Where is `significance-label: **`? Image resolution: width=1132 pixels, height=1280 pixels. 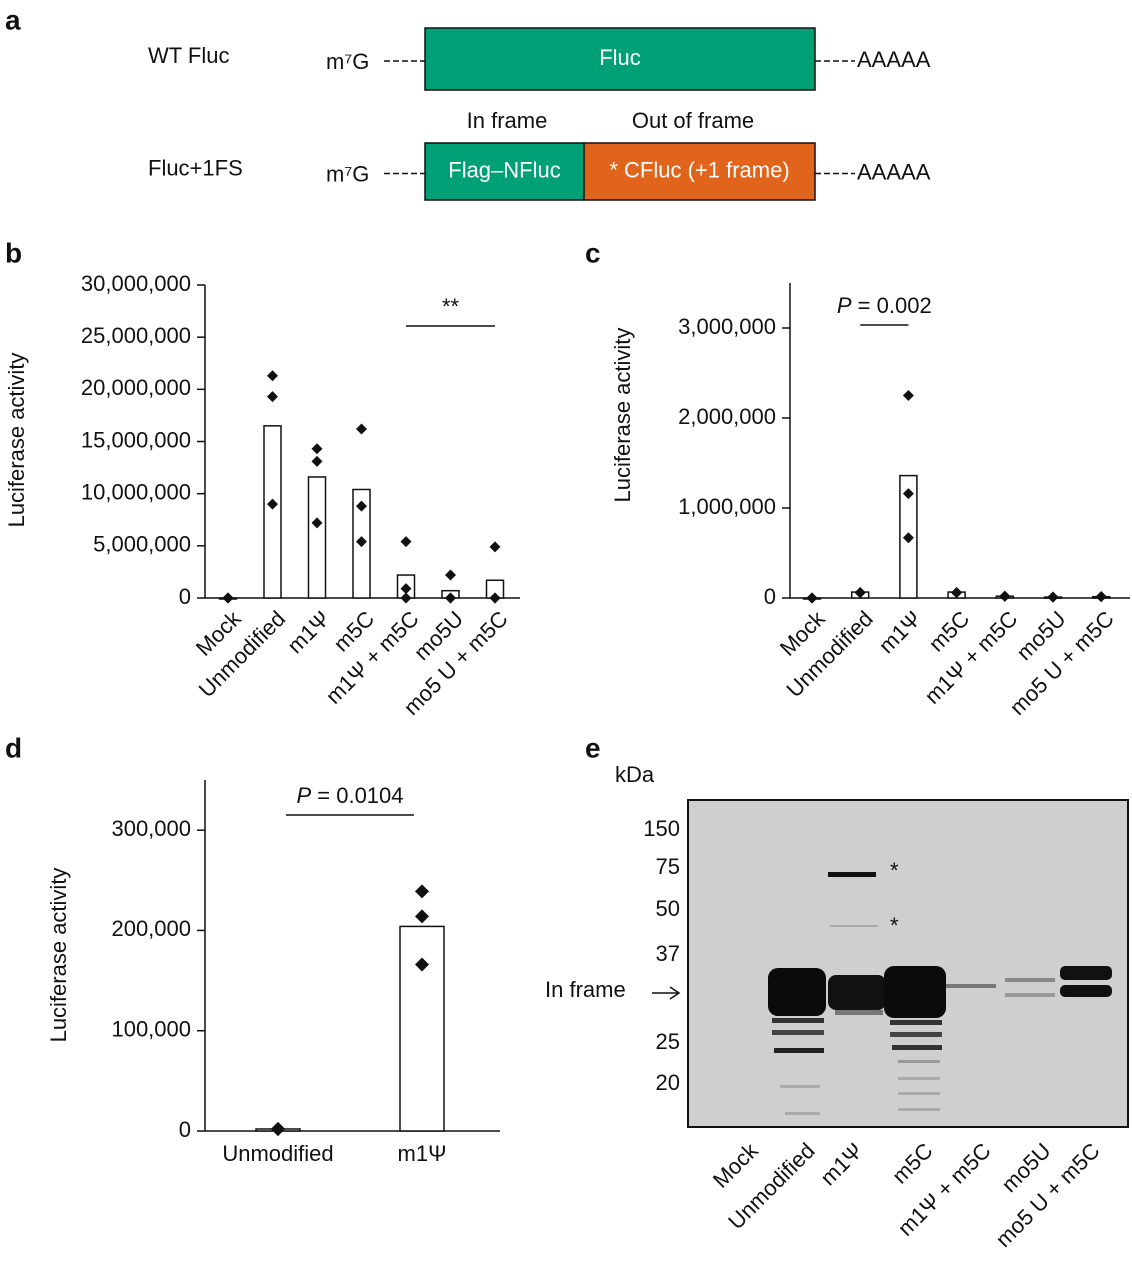 significance-label: ** is located at coordinates (451, 306).